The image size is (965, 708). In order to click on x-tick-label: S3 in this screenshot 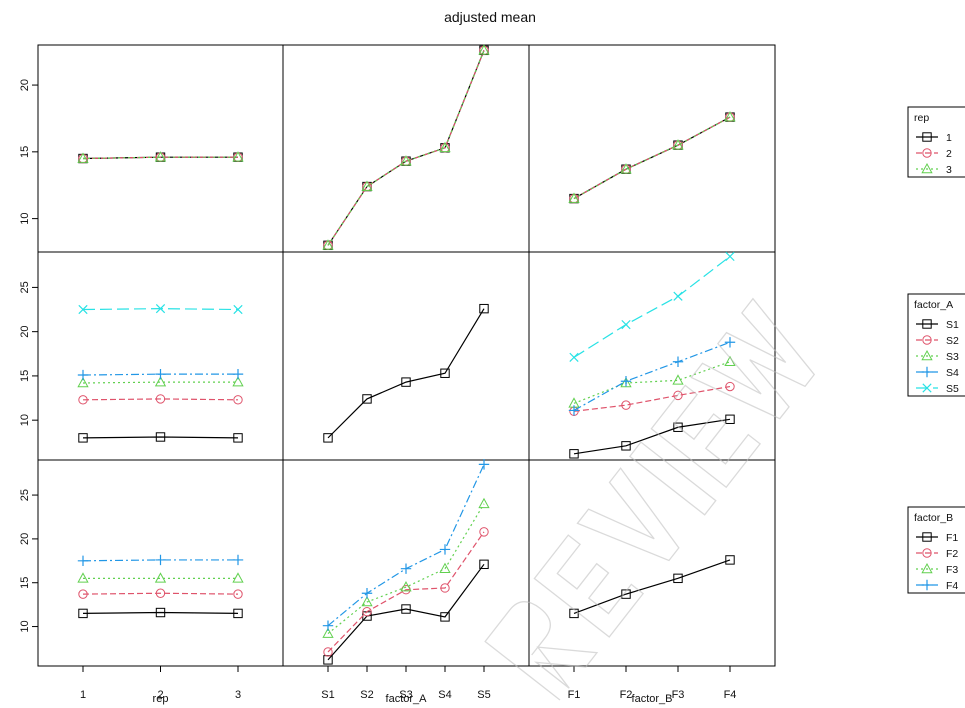, I will do `click(405, 695)`.